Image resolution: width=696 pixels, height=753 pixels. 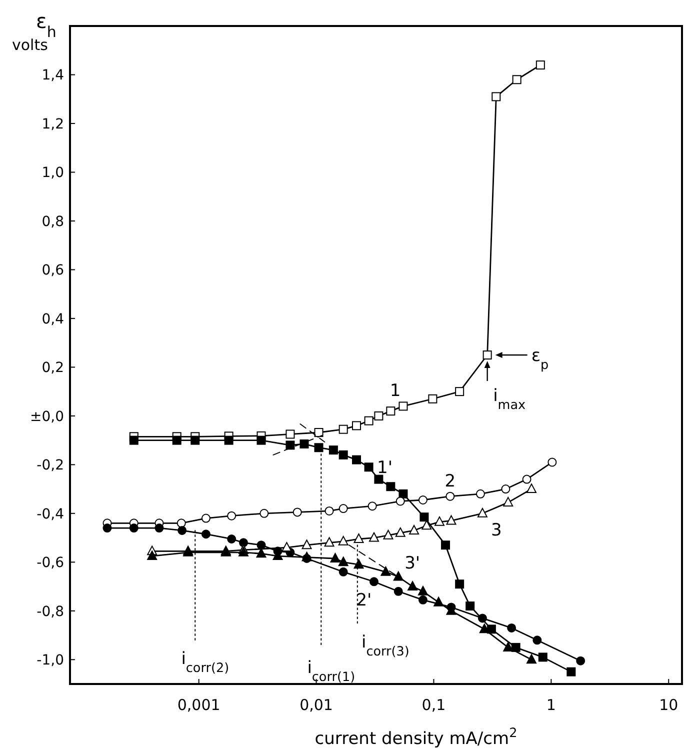 What do you see at coordinates (450, 481) in the screenshot?
I see `annotation: 2` at bounding box center [450, 481].